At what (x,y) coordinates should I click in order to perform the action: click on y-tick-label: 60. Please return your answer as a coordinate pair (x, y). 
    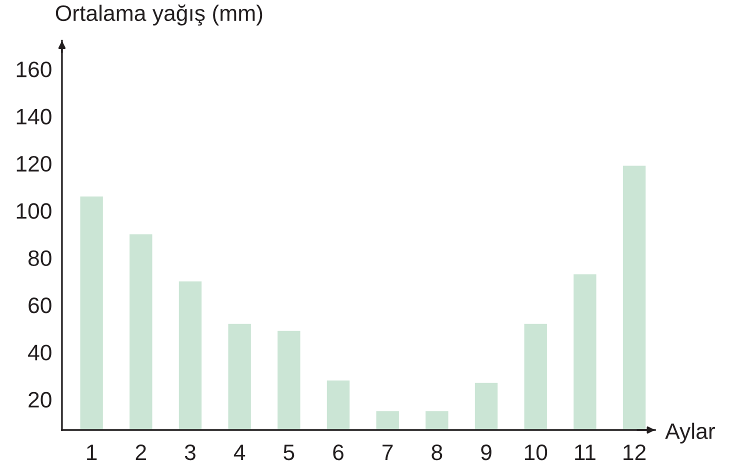
    Looking at the image, I should click on (40, 306).